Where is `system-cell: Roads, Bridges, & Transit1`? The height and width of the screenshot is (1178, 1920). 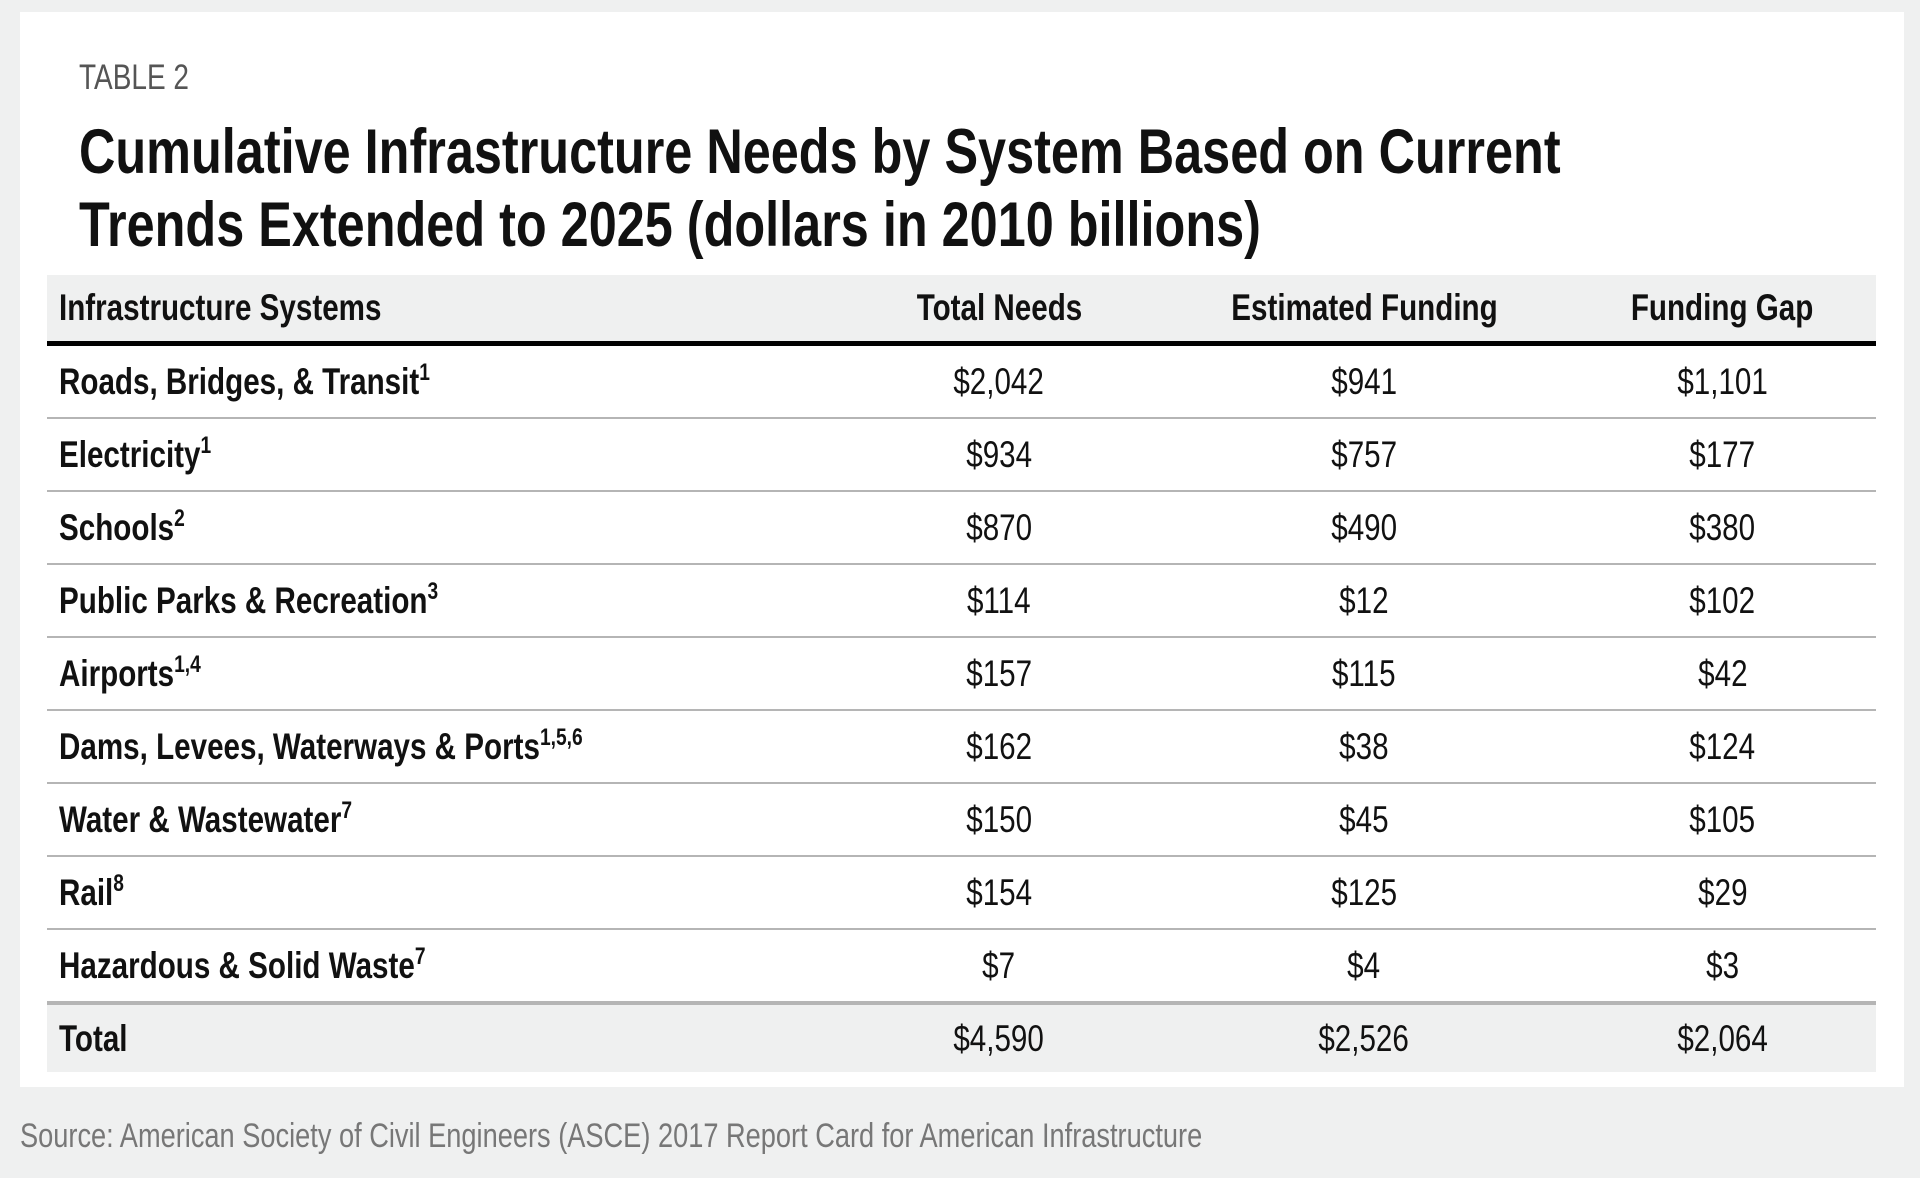
system-cell: Roads, Bridges, & Transit1 is located at coordinates (443, 381).